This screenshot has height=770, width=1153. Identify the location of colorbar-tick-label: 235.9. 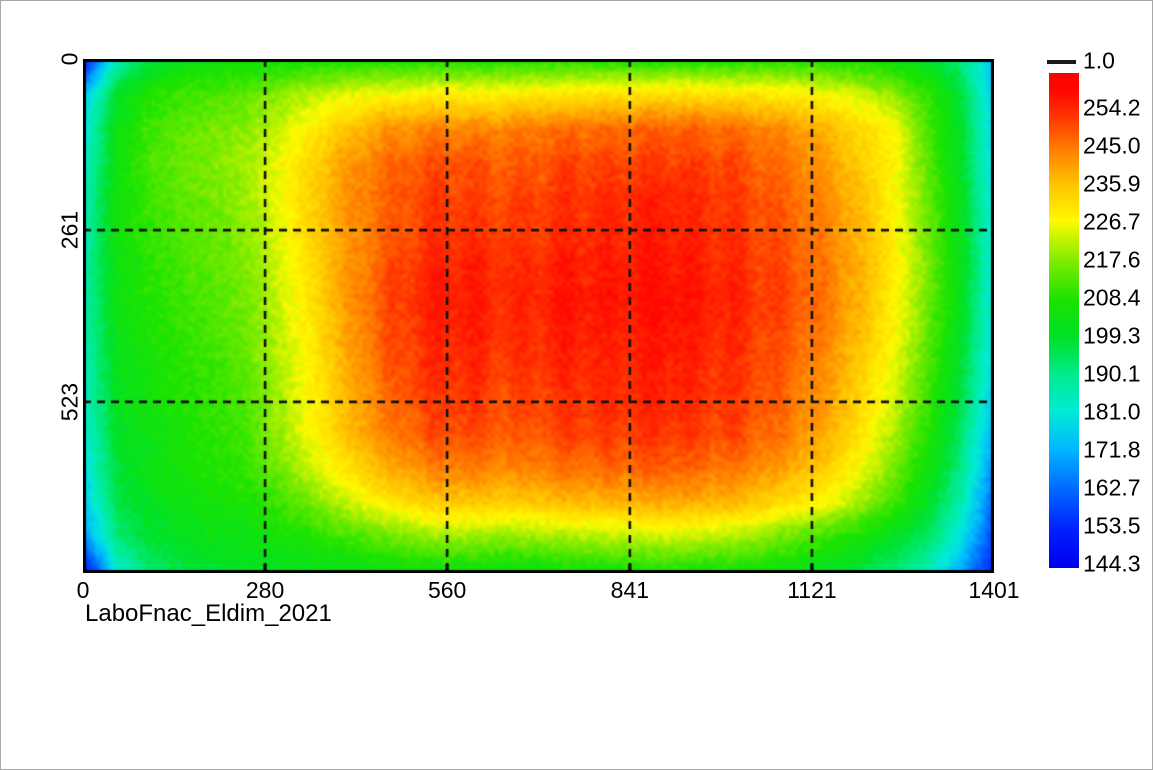
(1112, 183).